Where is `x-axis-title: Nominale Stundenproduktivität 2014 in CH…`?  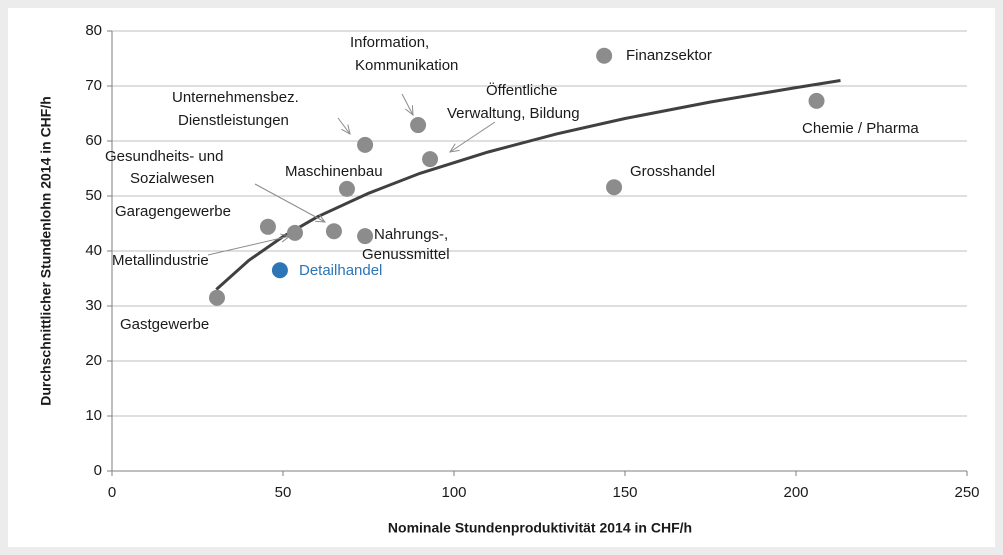 x-axis-title: Nominale Stundenproduktivität 2014 in CH… is located at coordinates (540, 528).